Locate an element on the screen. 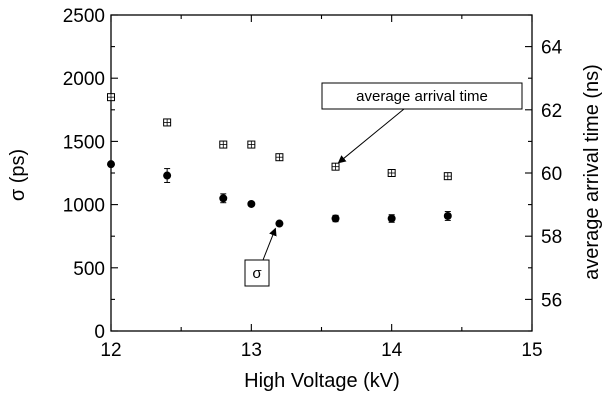 The width and height of the screenshot is (605, 394). x-tick-label: 14 is located at coordinates (392, 350).